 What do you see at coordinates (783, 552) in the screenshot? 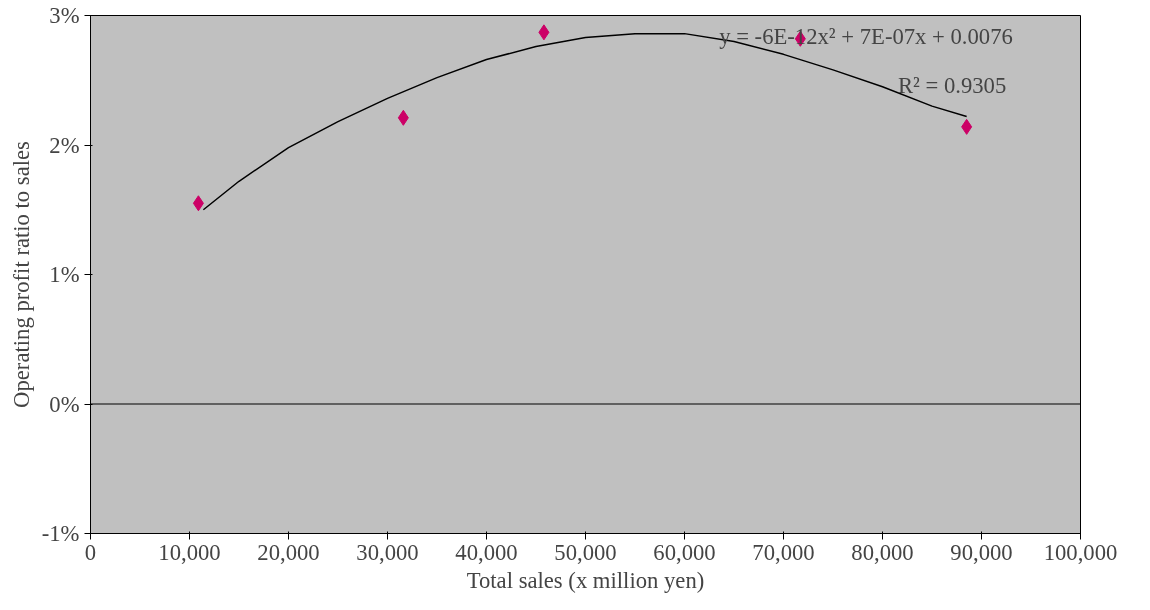
I see `x-tick-label: 70,000` at bounding box center [783, 552].